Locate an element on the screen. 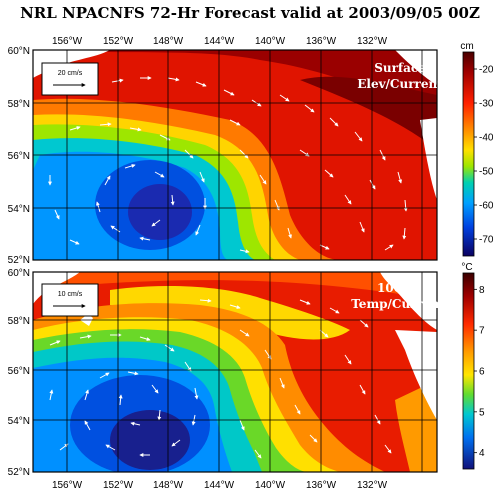  colorbar-tick-label: 7 is located at coordinates (482, 331).